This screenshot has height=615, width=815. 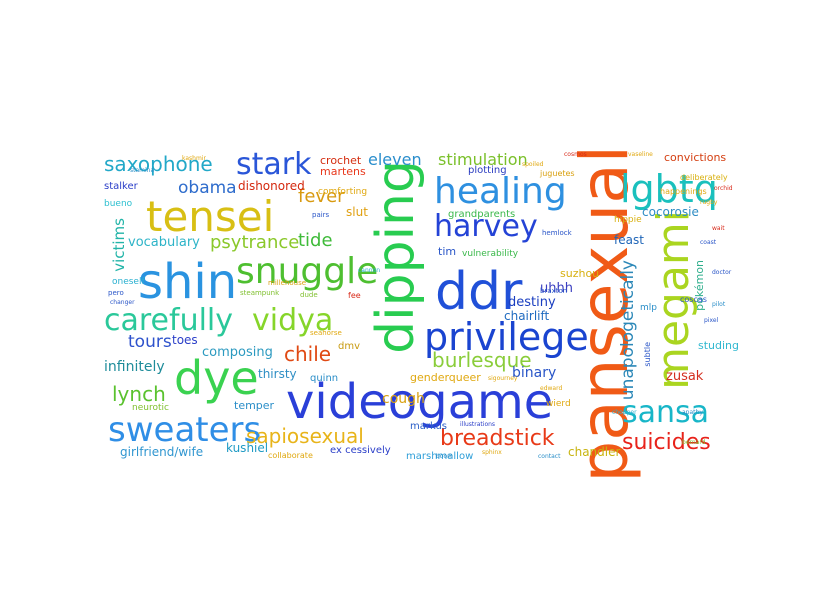 What do you see at coordinates (271, 186) in the screenshot?
I see `word-dishonored: dishonored` at bounding box center [271, 186].